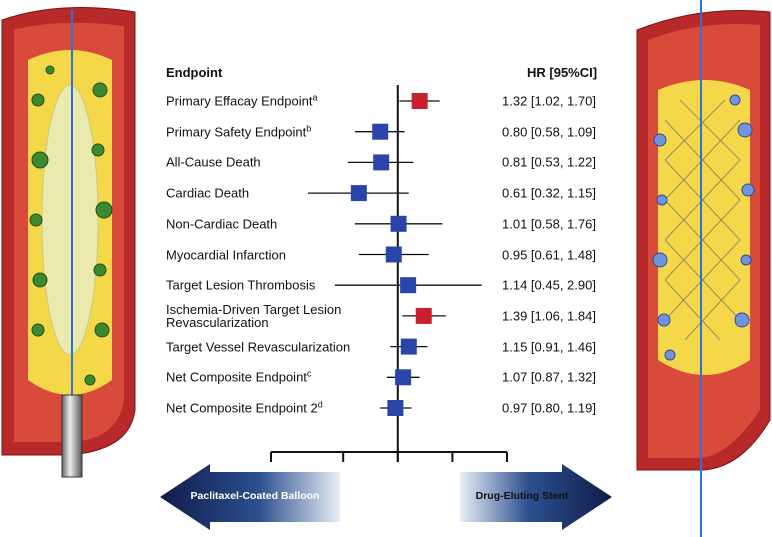 The width and height of the screenshot is (772, 537). I want to click on endpoint-label: Net Composite Endpoint 2d, so click(244, 407).